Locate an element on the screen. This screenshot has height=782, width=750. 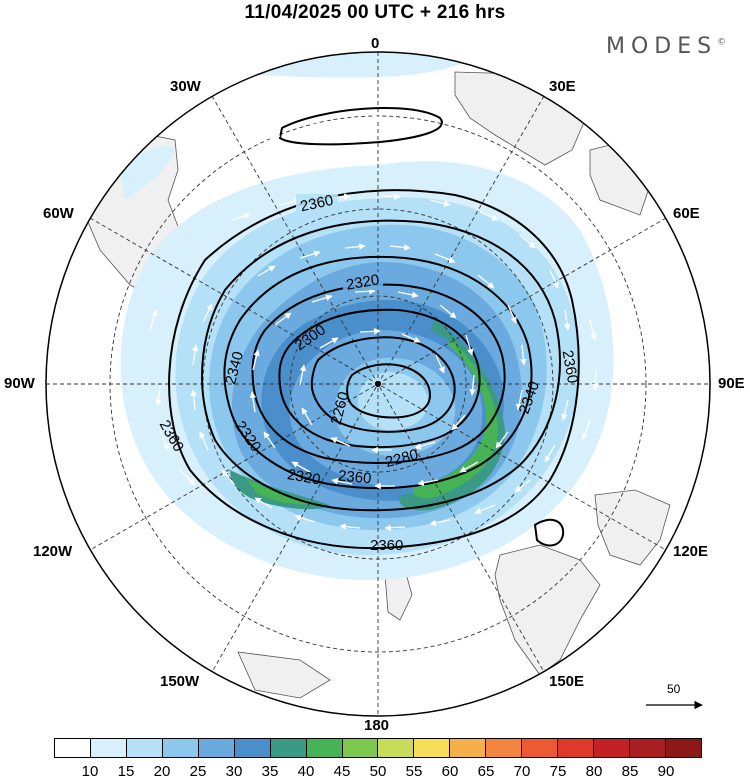
colorbar-tick-label: 30 is located at coordinates (234, 771).